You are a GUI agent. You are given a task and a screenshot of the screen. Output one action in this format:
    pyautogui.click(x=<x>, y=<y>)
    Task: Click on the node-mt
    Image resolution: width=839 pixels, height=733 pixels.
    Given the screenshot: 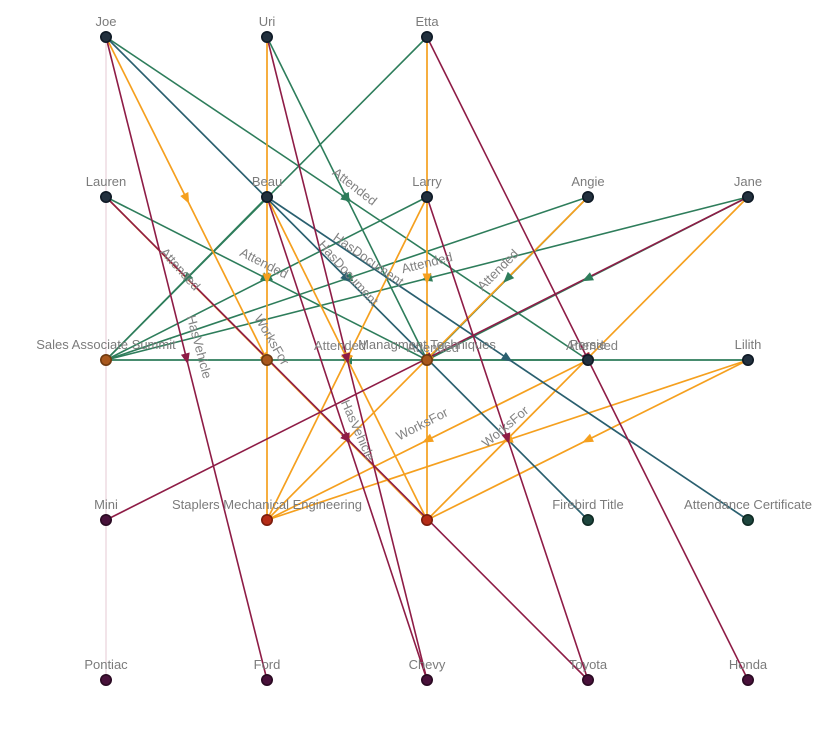 What is the action you would take?
    pyautogui.click(x=426, y=359)
    